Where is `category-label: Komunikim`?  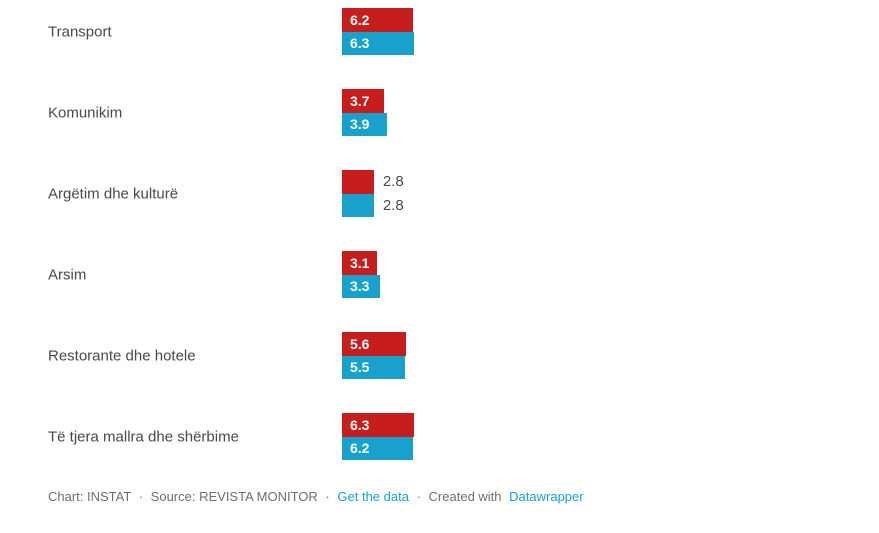 category-label: Komunikim is located at coordinates (85, 112).